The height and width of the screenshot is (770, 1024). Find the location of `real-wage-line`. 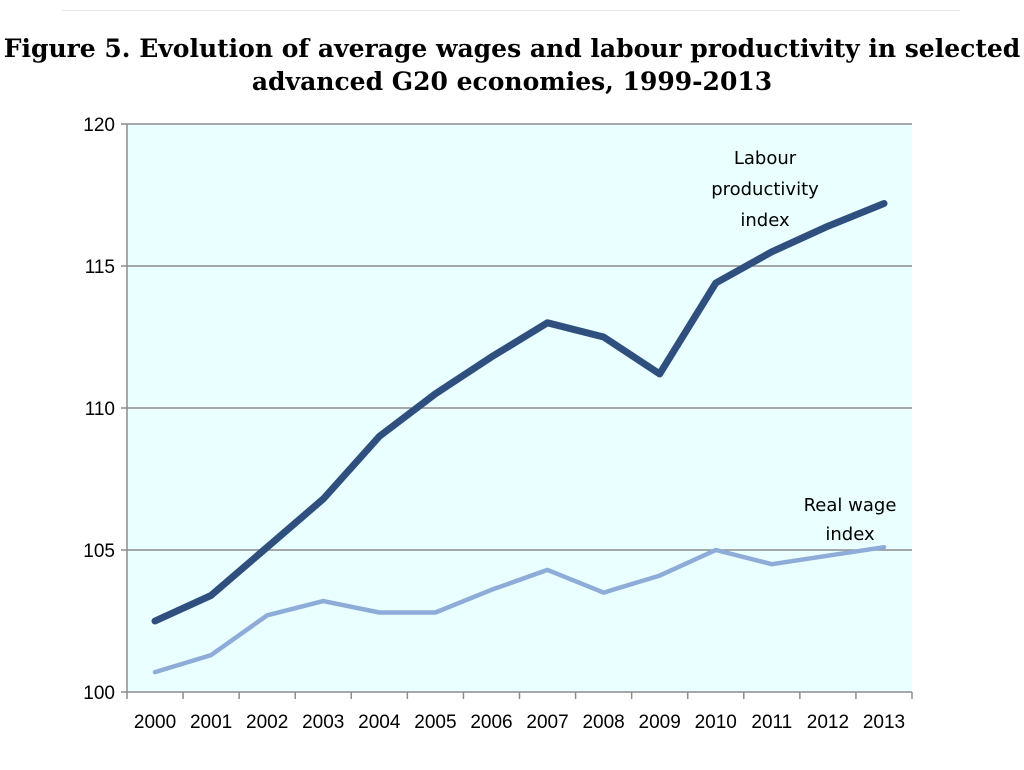

real-wage-line is located at coordinates (519, 609).